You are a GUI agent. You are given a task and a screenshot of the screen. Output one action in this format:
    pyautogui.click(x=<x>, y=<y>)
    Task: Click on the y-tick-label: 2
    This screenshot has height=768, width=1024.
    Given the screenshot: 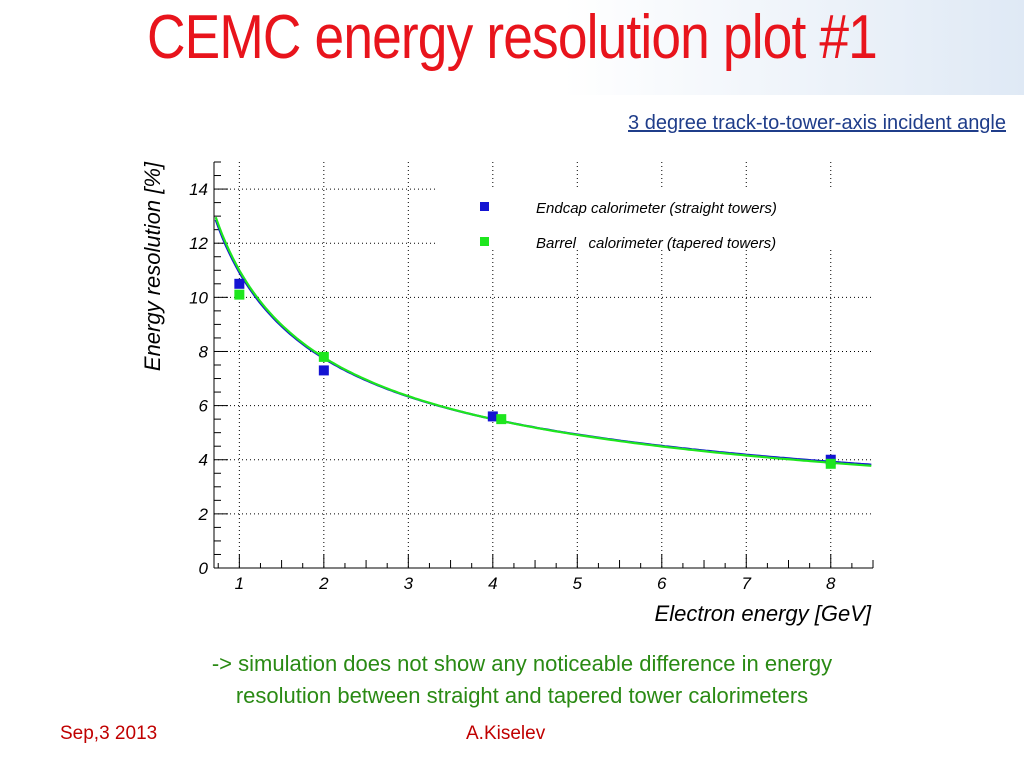 What is the action you would take?
    pyautogui.click(x=203, y=514)
    